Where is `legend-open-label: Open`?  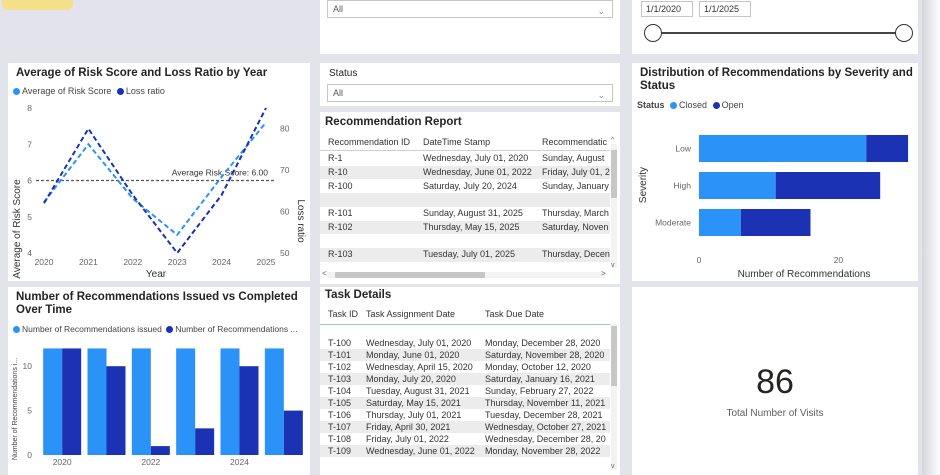 legend-open-label: Open is located at coordinates (732, 105).